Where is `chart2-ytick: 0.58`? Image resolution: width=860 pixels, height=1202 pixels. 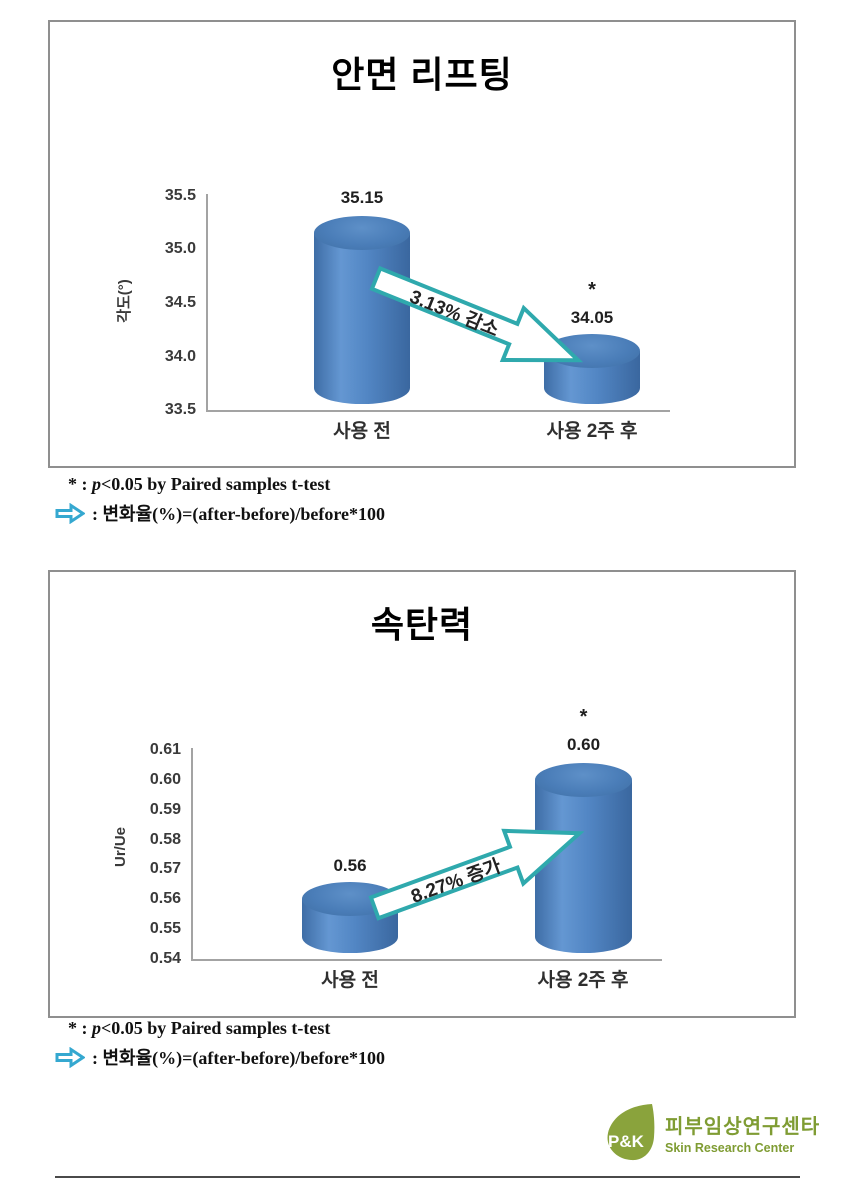 chart2-ytick: 0.58 is located at coordinates (165, 839).